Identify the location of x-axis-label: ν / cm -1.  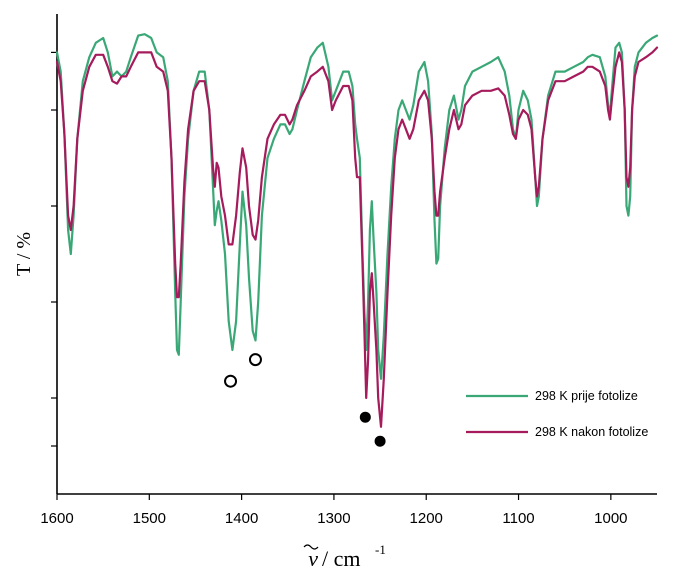
(344, 556).